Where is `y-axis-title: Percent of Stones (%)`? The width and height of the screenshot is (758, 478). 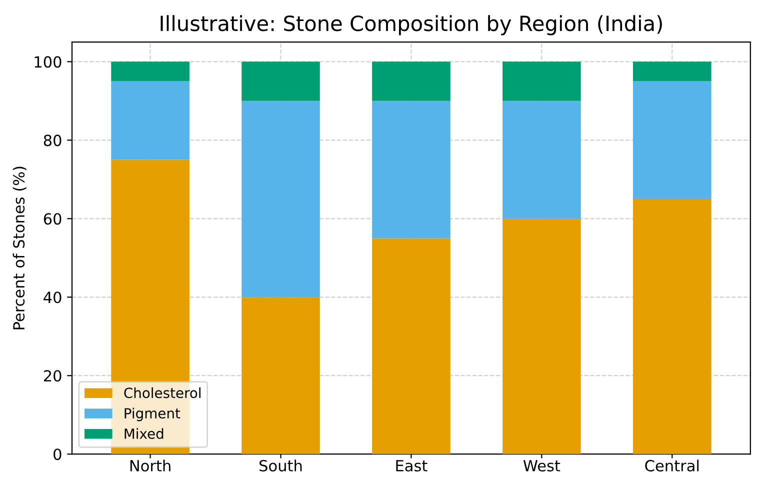 y-axis-title: Percent of Stones (%) is located at coordinates (19, 248).